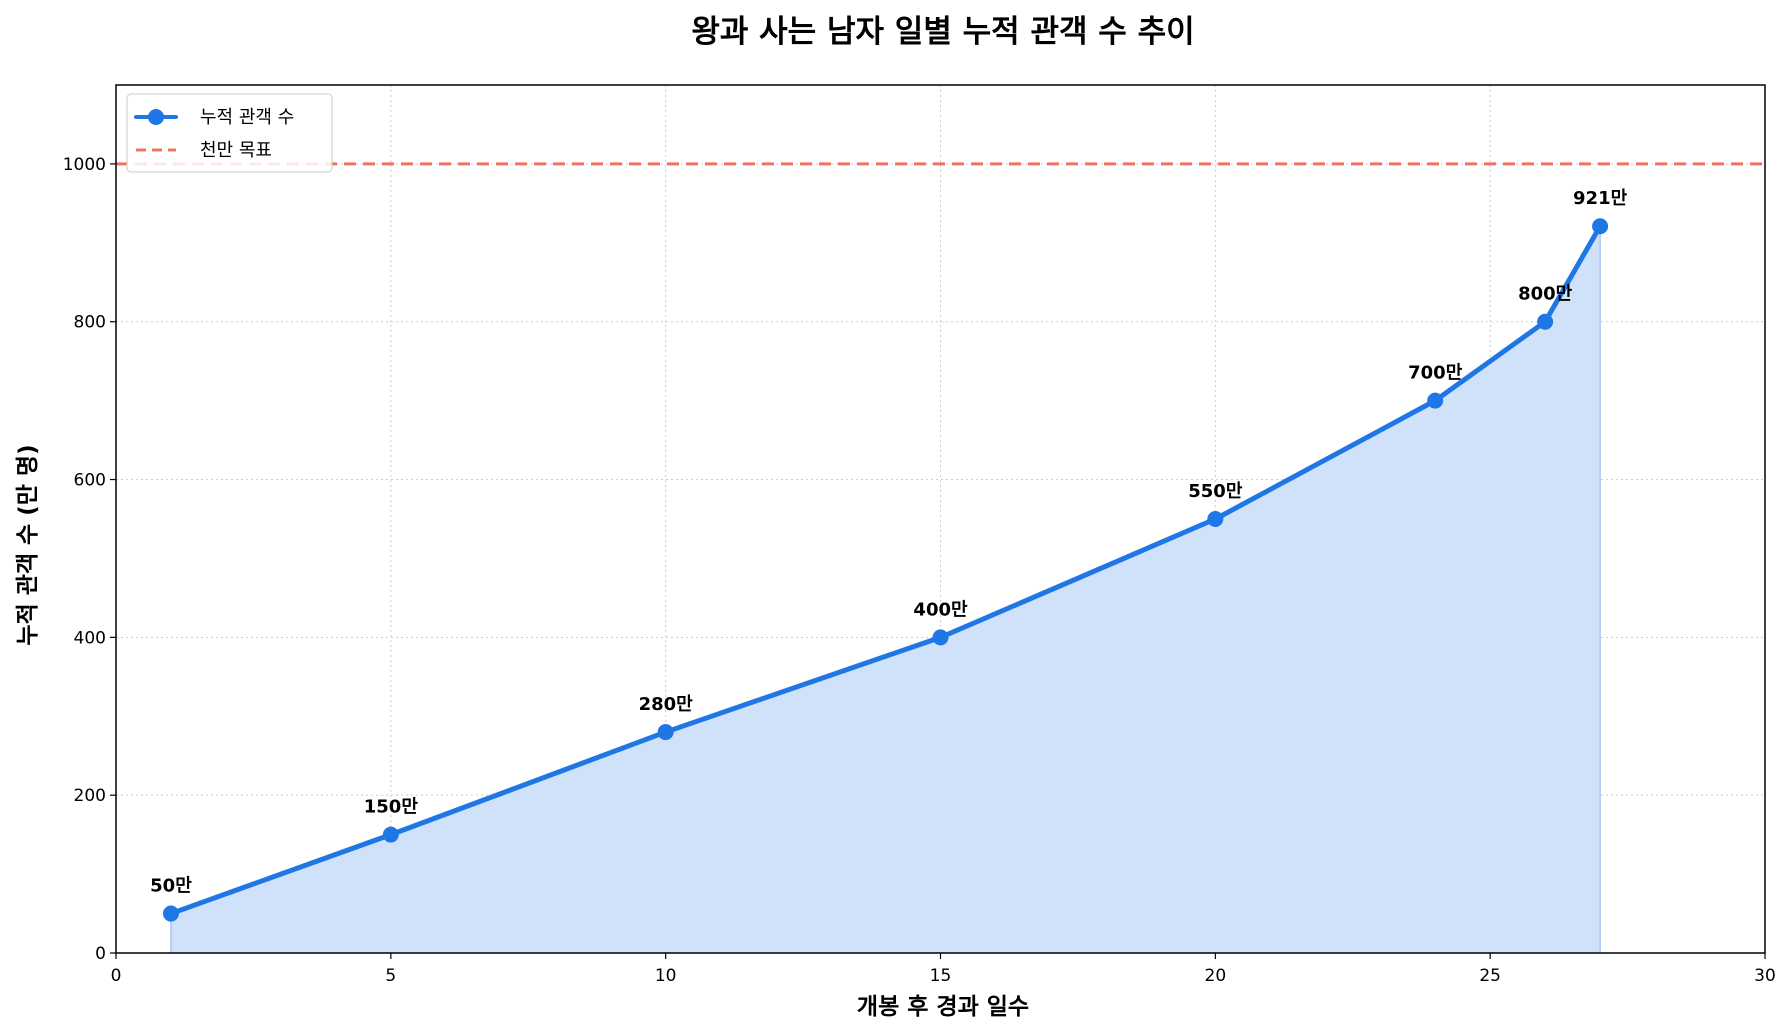 The width and height of the screenshot is (1785, 1034). Describe the element at coordinates (156, 117) in the screenshot. I see `legend-series-marker` at that location.